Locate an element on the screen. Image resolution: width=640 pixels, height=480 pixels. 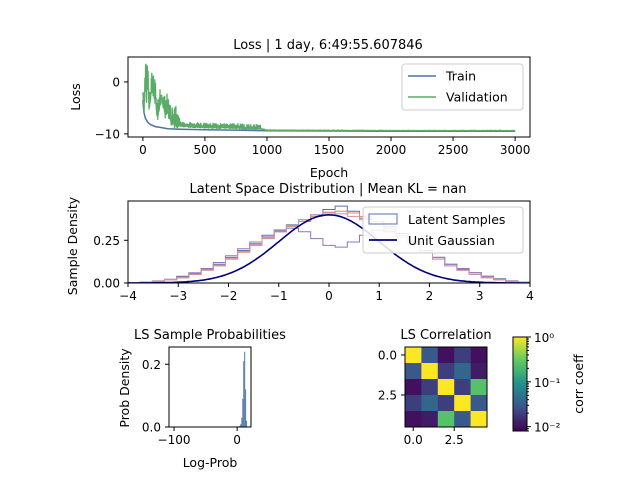
correlation-axes: 0.0 2.5 0.0 2.5 is located at coordinates (421, 398).